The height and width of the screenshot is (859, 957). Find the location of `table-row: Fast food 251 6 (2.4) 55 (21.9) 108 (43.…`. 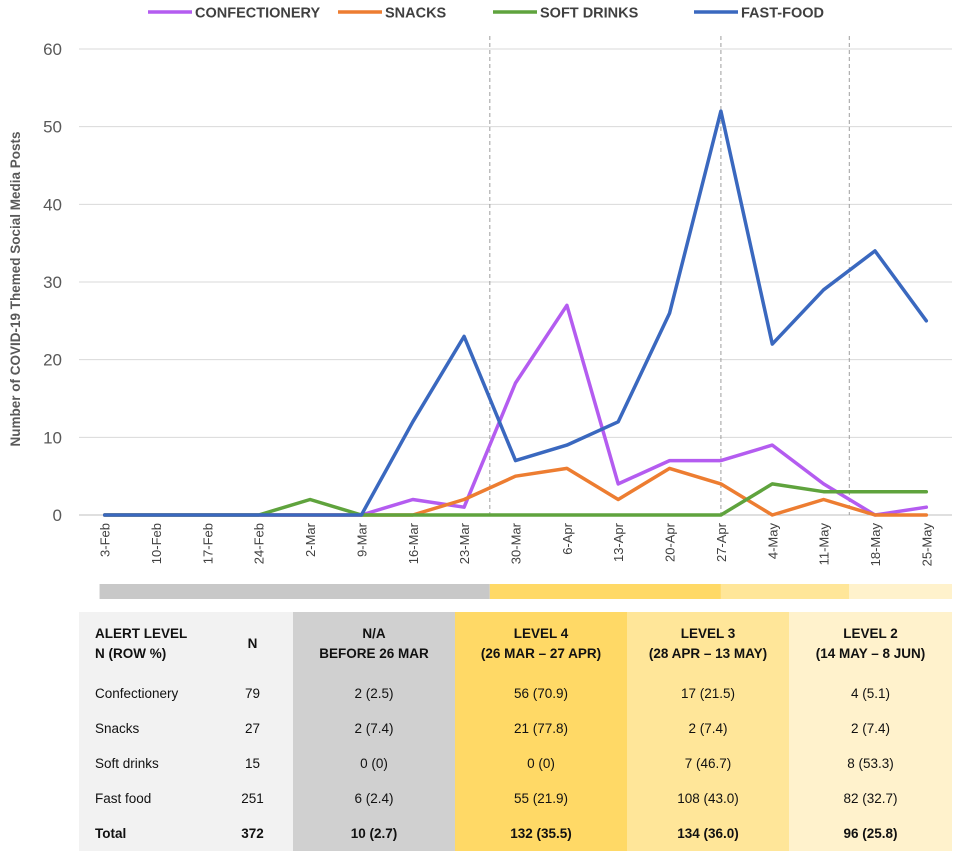

table-row: Fast food 251 6 (2.4) 55 (21.9) 108 (43.… is located at coordinates (515, 798).